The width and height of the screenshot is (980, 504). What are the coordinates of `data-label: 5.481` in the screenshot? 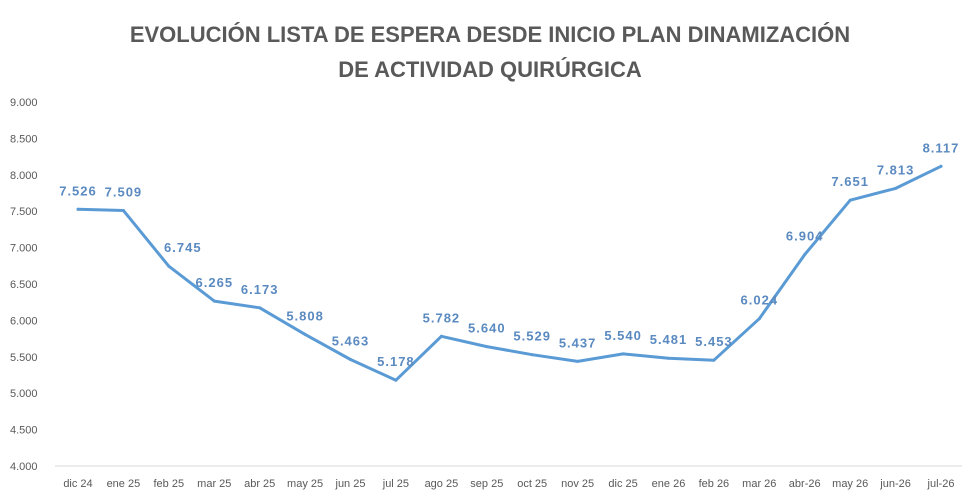 It's located at (669, 339).